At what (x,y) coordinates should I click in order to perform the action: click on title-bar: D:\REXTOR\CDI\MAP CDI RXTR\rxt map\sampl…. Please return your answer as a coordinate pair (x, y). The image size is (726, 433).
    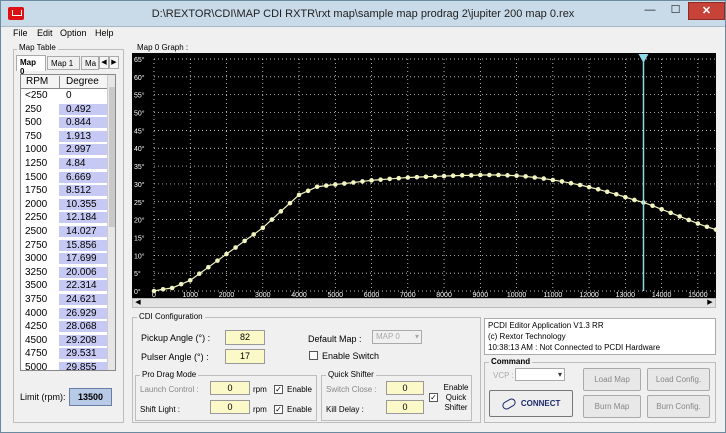
    Looking at the image, I should click on (363, 14).